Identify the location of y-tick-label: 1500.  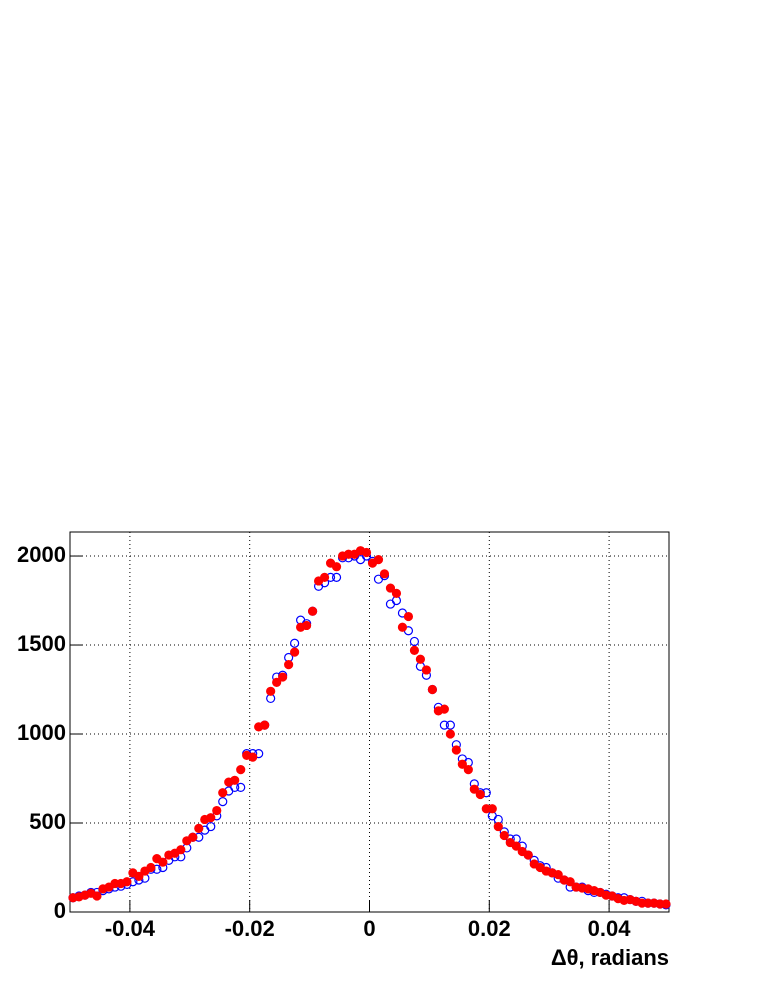
(41, 643).